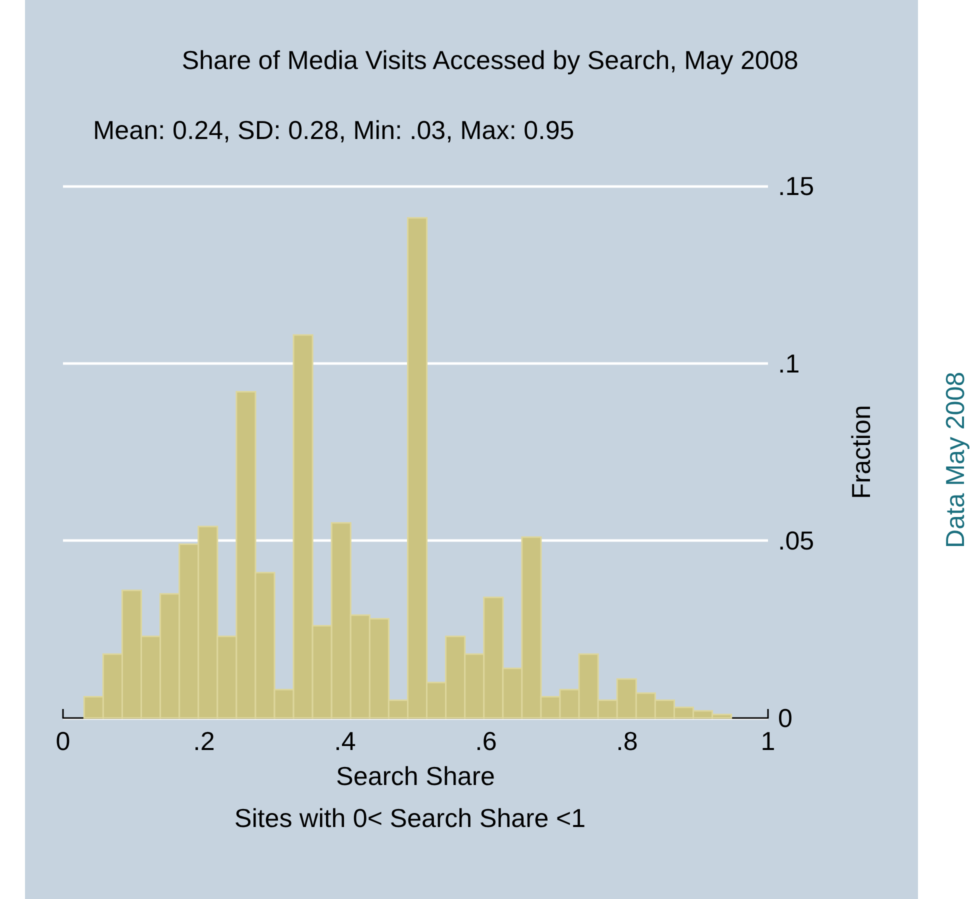 This screenshot has width=977, height=899. What do you see at coordinates (789, 363) in the screenshot?
I see `y-tick-label: .1` at bounding box center [789, 363].